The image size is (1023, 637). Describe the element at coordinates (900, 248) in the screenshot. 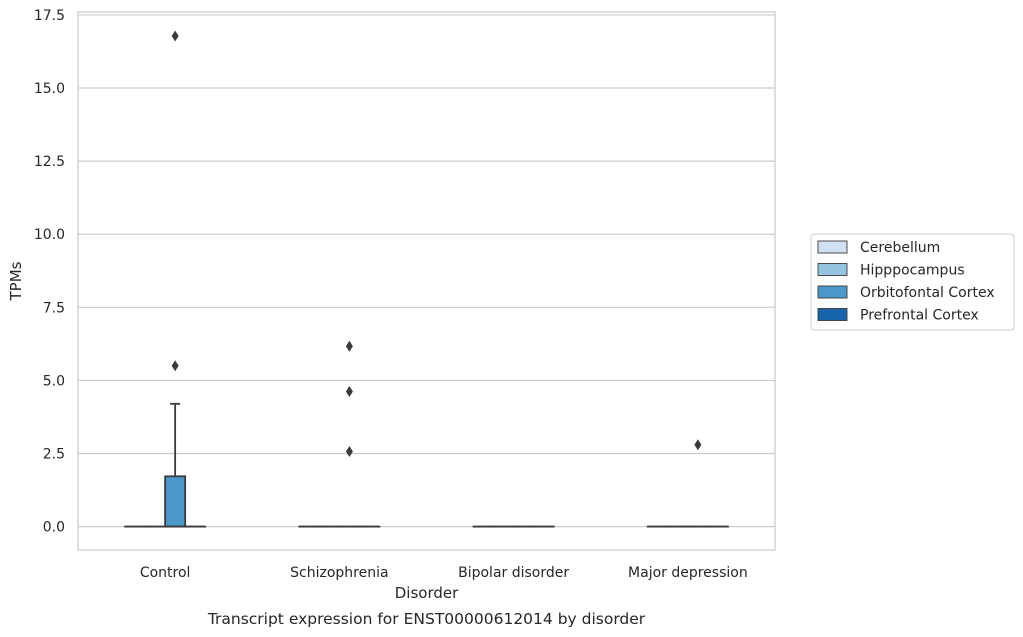

I see `legend-label: Cerebellum` at that location.